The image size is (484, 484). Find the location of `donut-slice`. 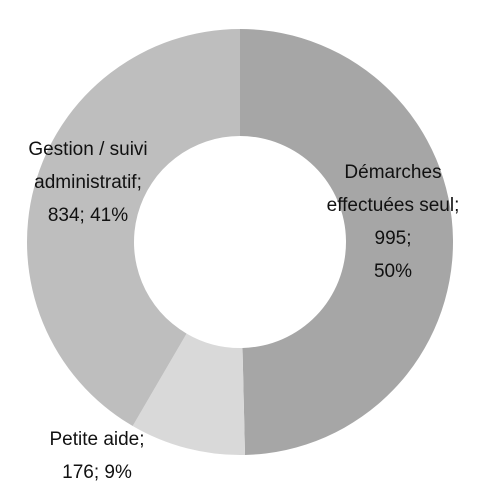

donut-slice is located at coordinates (189, 394).